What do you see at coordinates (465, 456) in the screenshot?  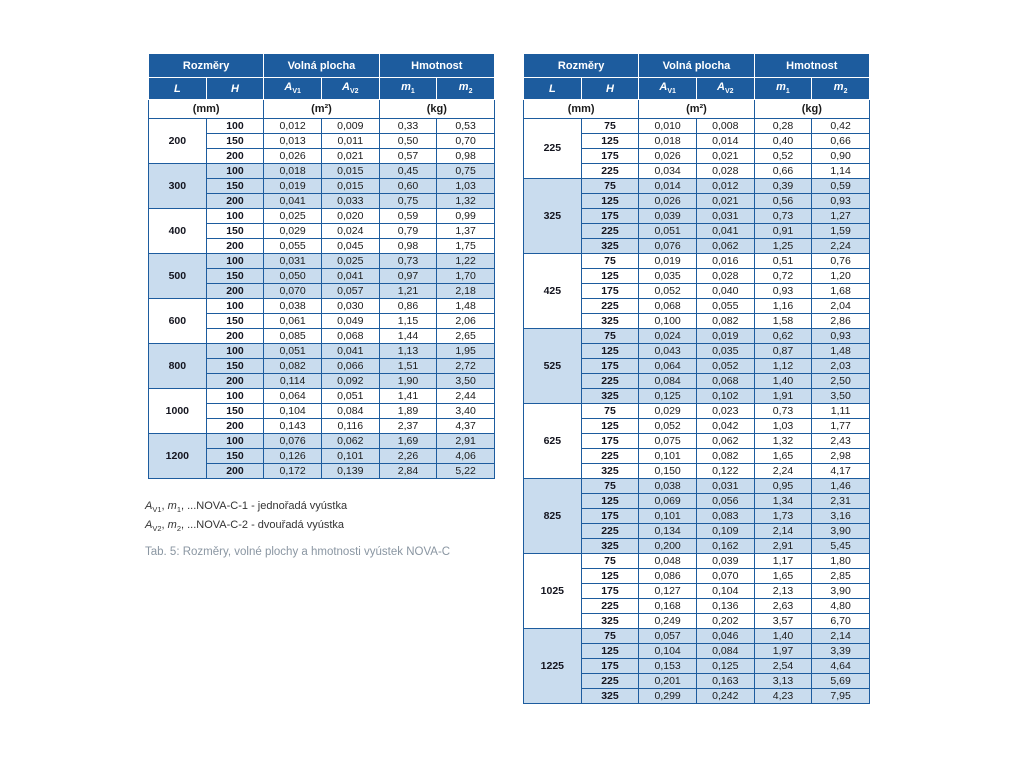 I see `value-cell: 4,06` at bounding box center [465, 456].